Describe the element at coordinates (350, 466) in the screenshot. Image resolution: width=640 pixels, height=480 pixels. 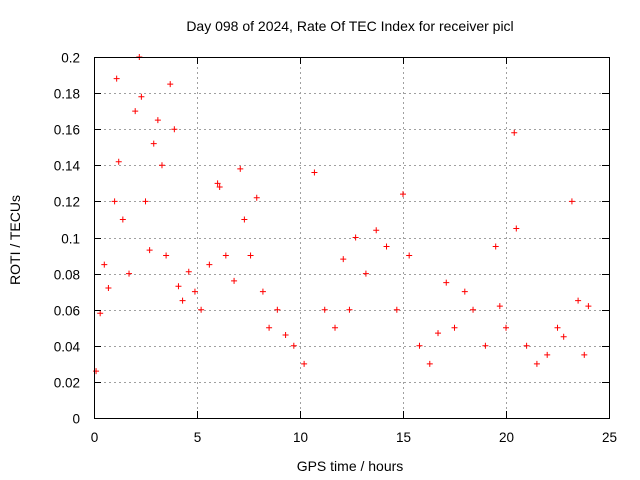
I see `x-axis-label: GPS time / hours` at that location.